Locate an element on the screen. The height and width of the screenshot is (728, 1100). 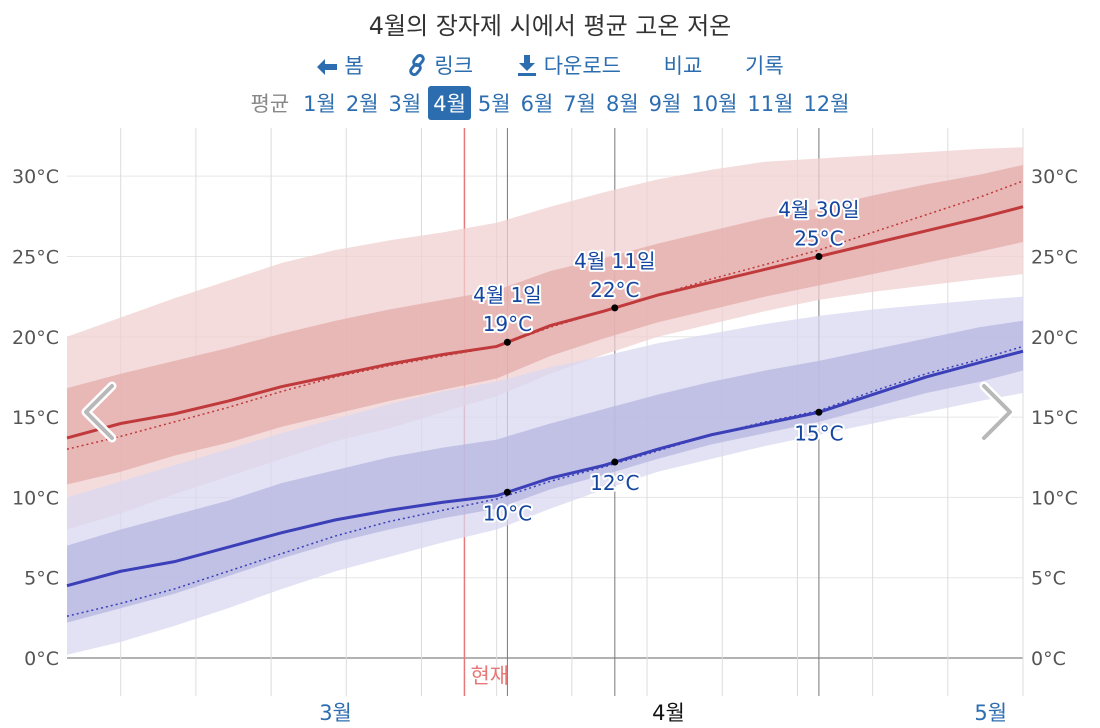
month-selector-label: 평균 is located at coordinates (270, 104).